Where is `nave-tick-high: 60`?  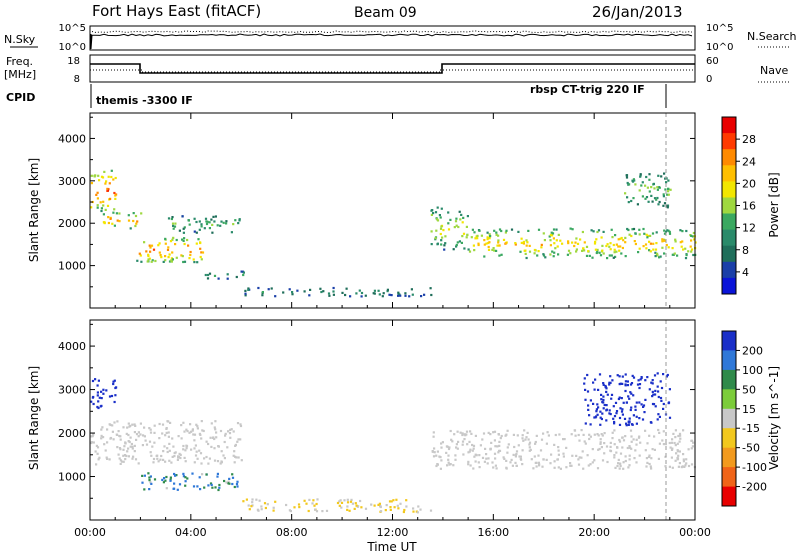
nave-tick-high: 60 is located at coordinates (712, 61).